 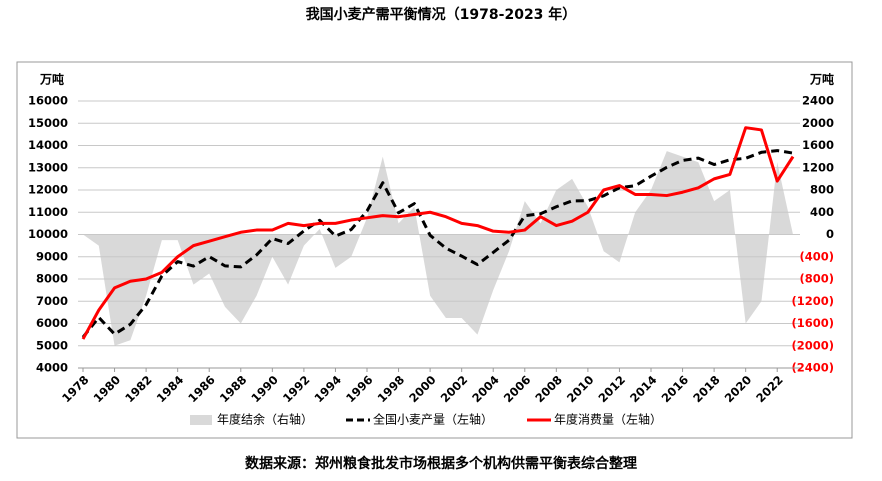 I want to click on y2-tick-label: (1600), so click(x=812, y=323).